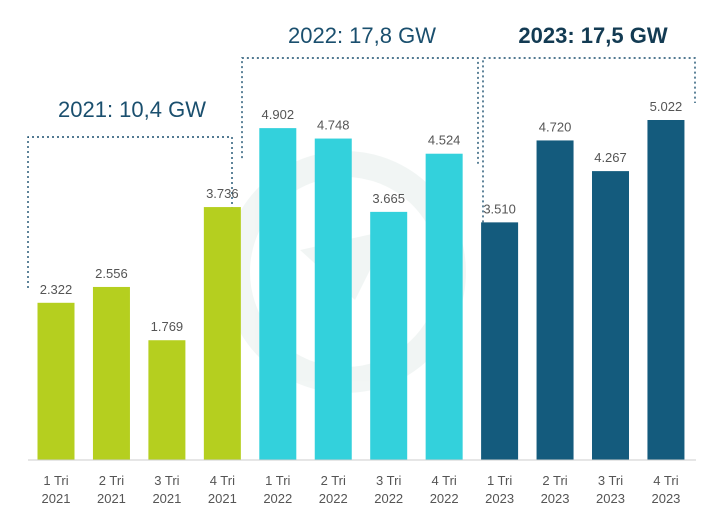 The width and height of the screenshot is (722, 522). Describe the element at coordinates (222, 498) in the screenshot. I see `x-tick-label-3-year: 2021` at that location.